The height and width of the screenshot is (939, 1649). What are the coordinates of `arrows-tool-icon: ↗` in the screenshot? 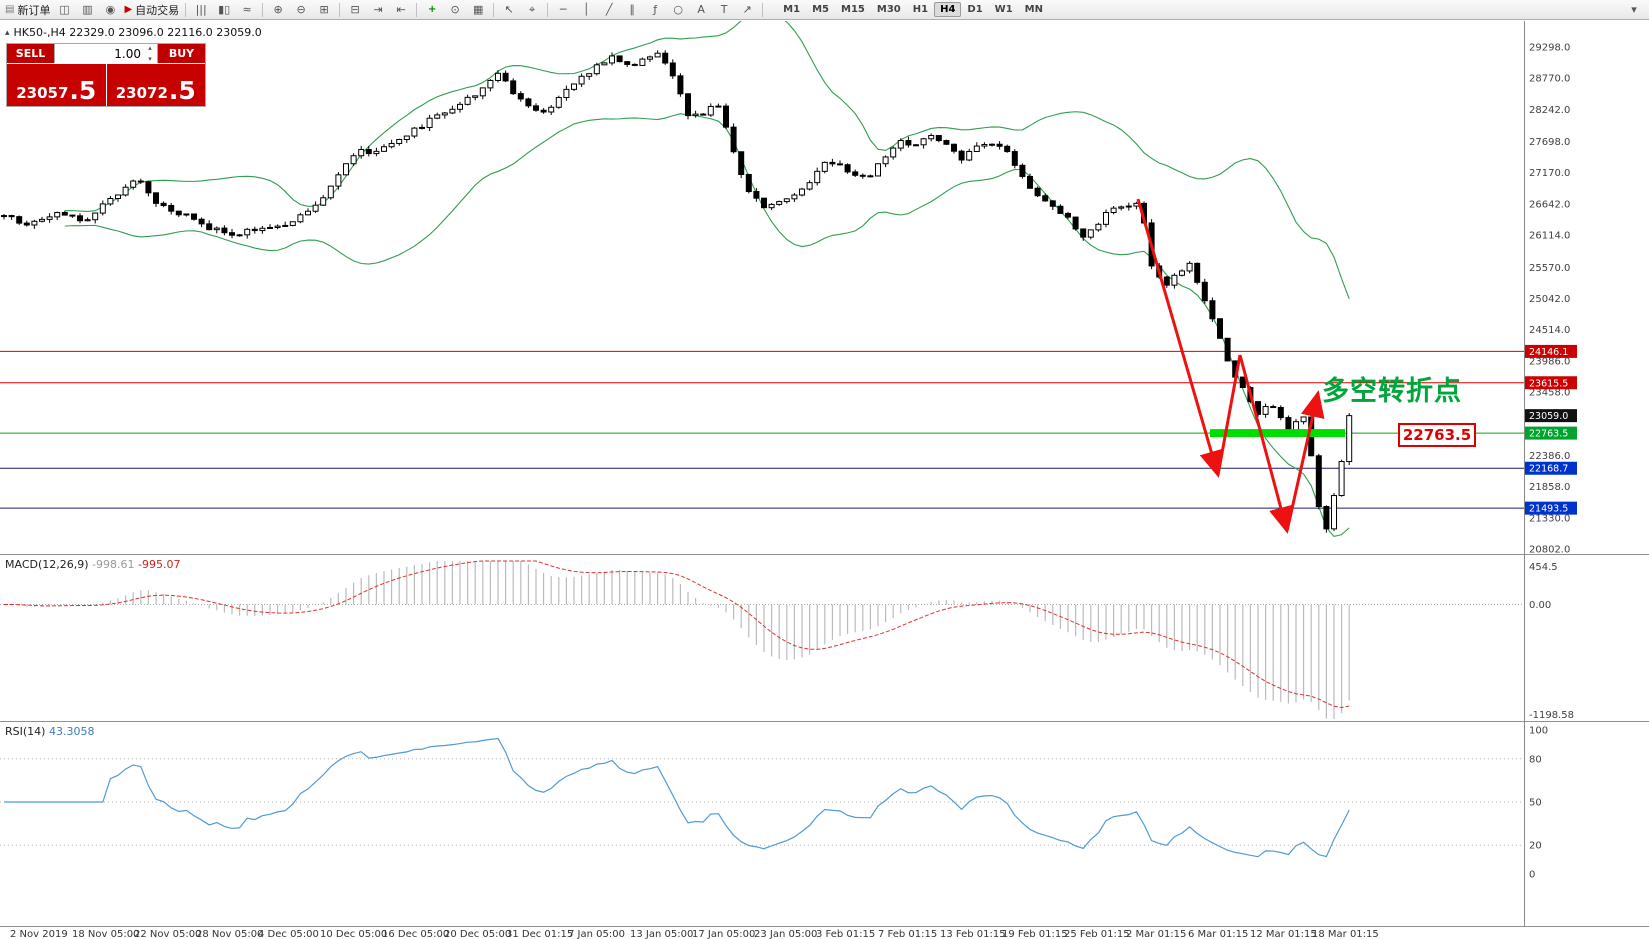 It's located at (747, 9).